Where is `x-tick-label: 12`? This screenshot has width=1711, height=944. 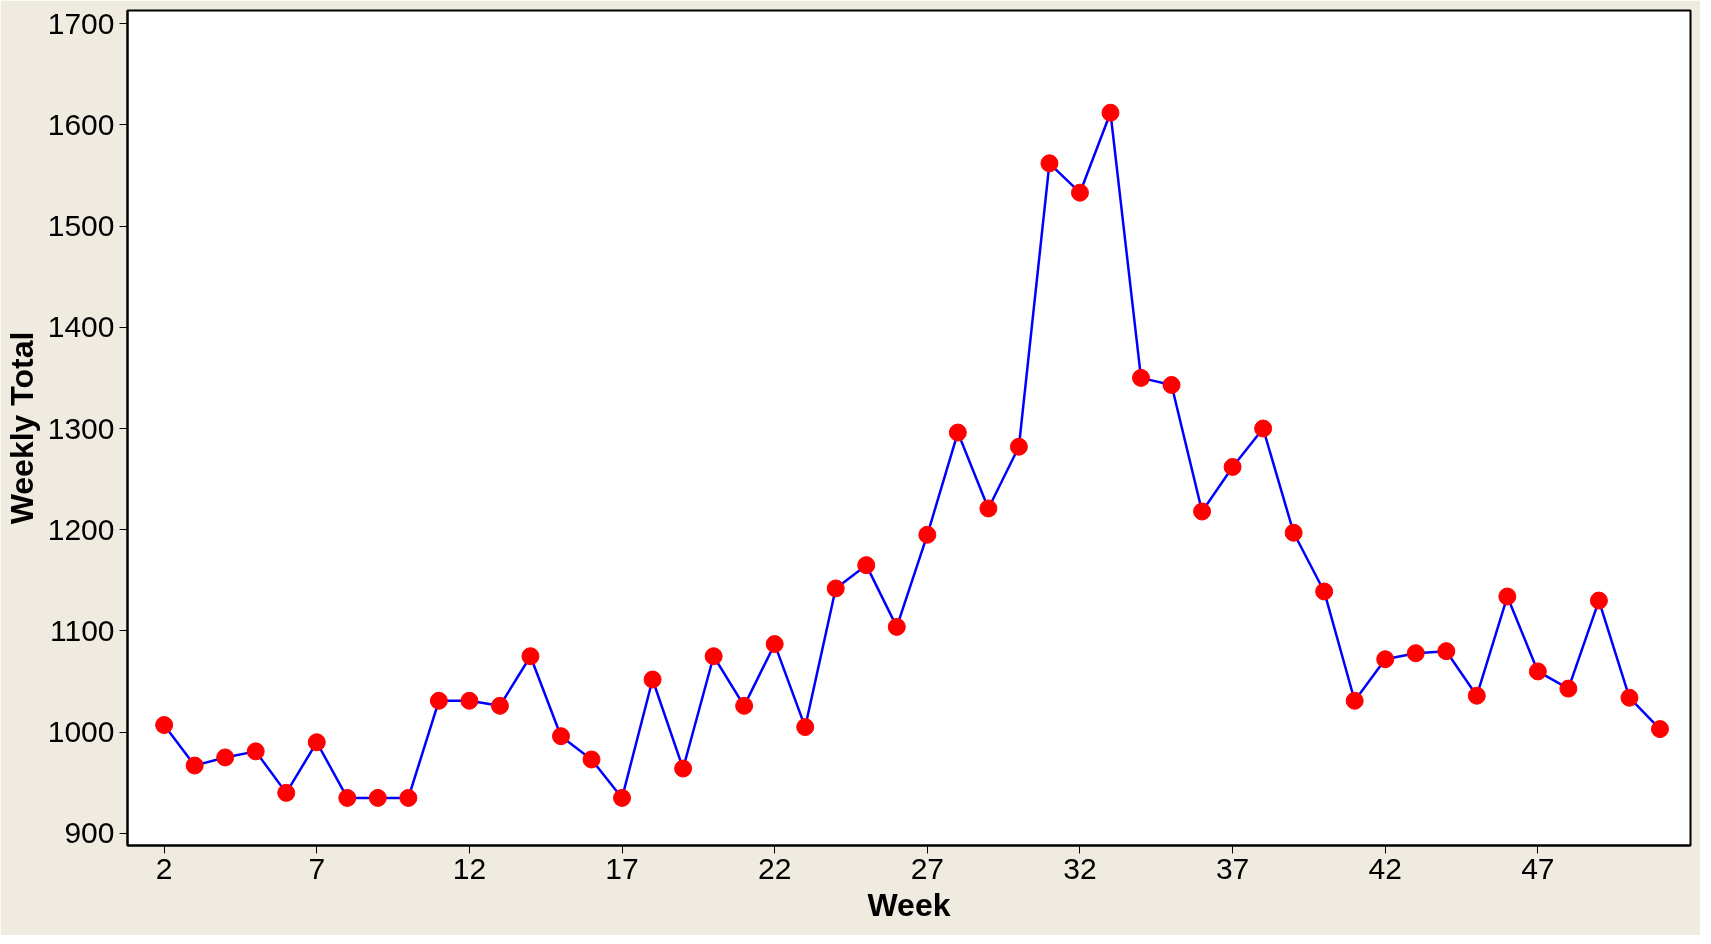 x-tick-label: 12 is located at coordinates (469, 868).